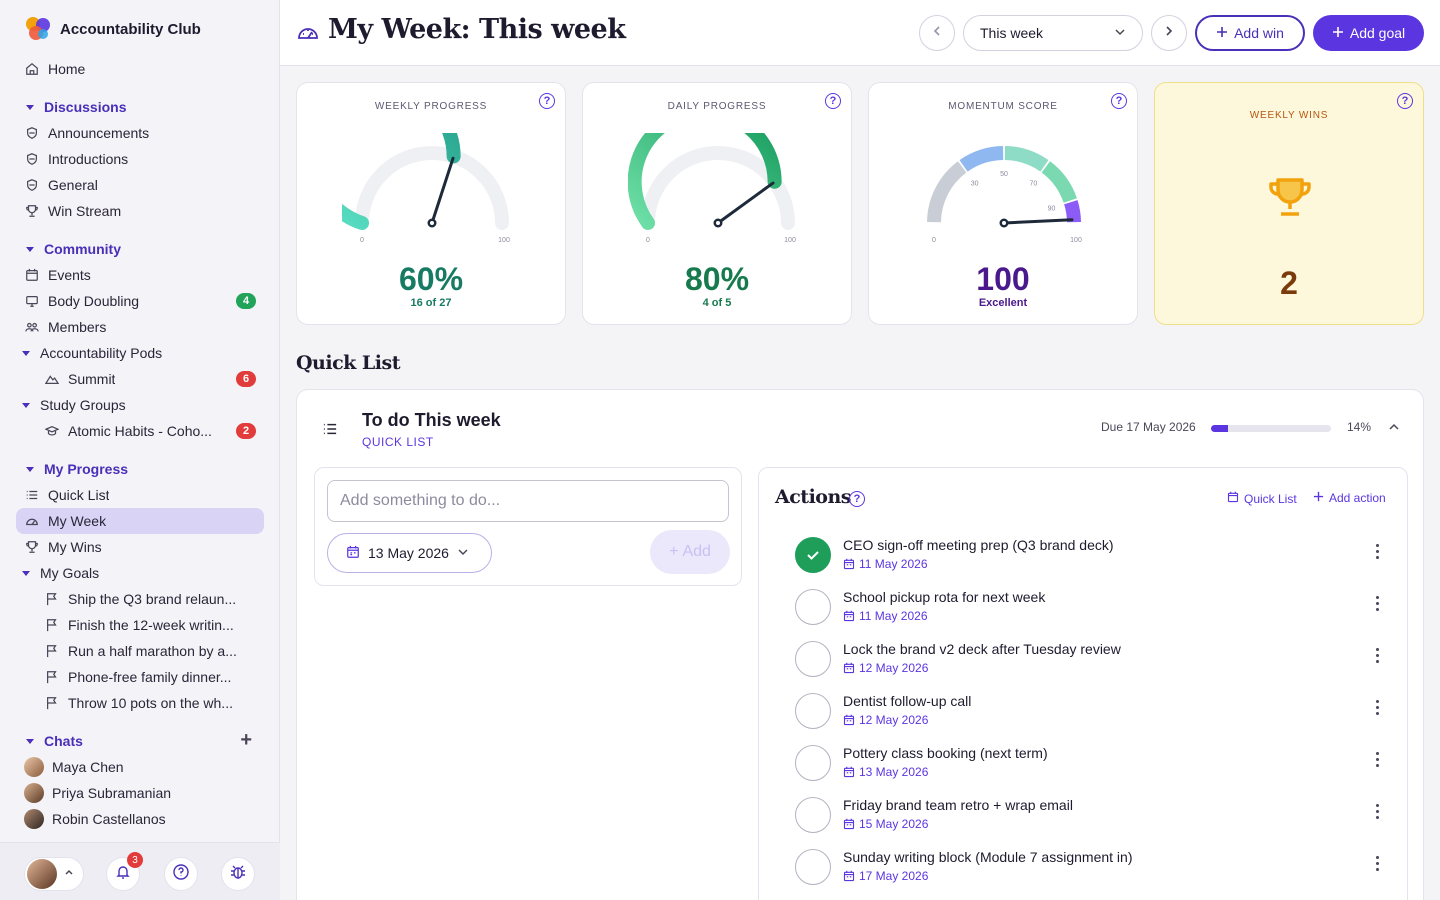  What do you see at coordinates (907, 701) in the screenshot?
I see `action-name: Dentist follow-up call` at bounding box center [907, 701].